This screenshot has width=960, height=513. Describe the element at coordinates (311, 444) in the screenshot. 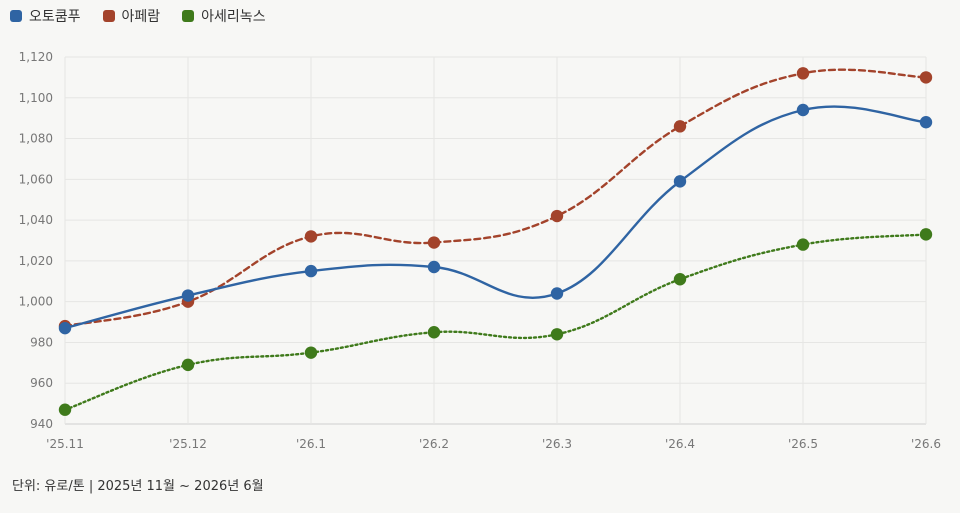

I see `x-tick-label: '26.1` at that location.